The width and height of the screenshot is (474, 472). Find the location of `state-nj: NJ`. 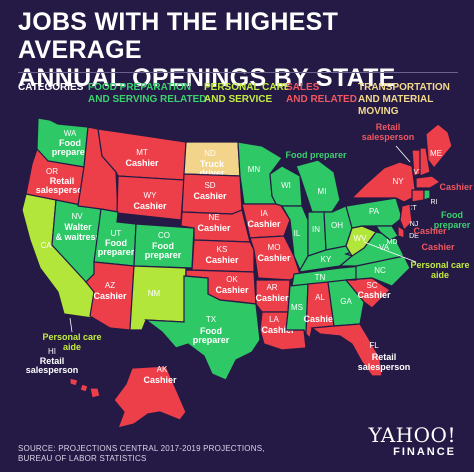

state-nj: NJ is located at coordinates (408, 217).